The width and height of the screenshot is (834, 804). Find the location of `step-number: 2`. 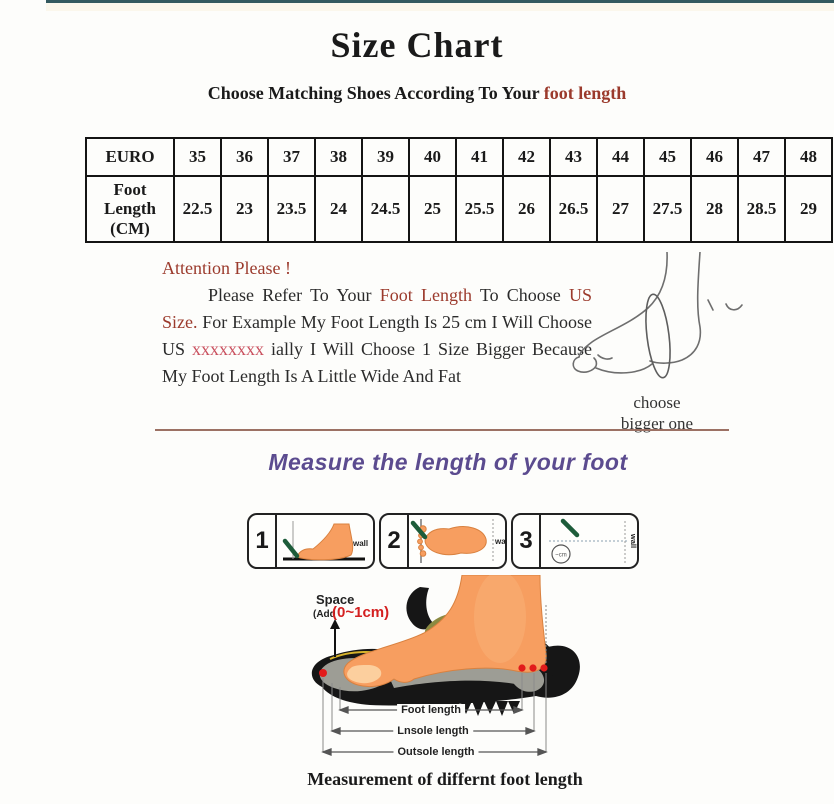

step-number: 2 is located at coordinates (395, 541).